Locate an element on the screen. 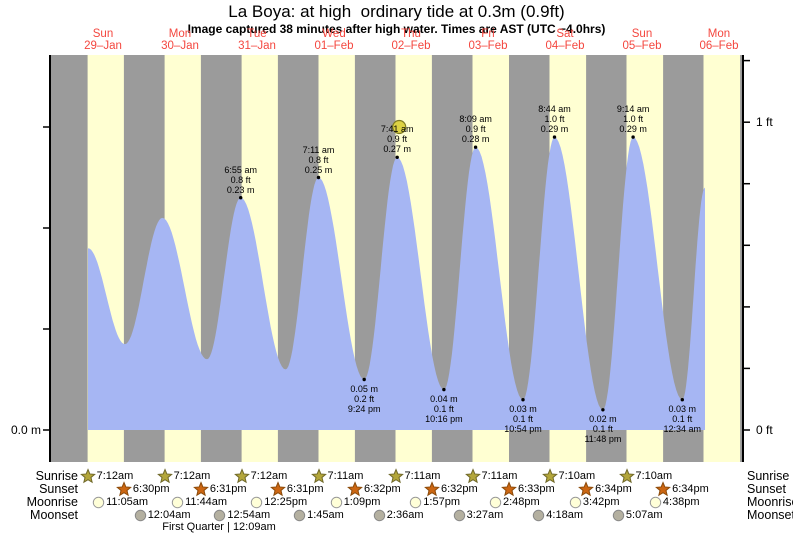 Image resolution: width=793 pixels, height=537 pixels. day-name: Sat is located at coordinates (565, 34).